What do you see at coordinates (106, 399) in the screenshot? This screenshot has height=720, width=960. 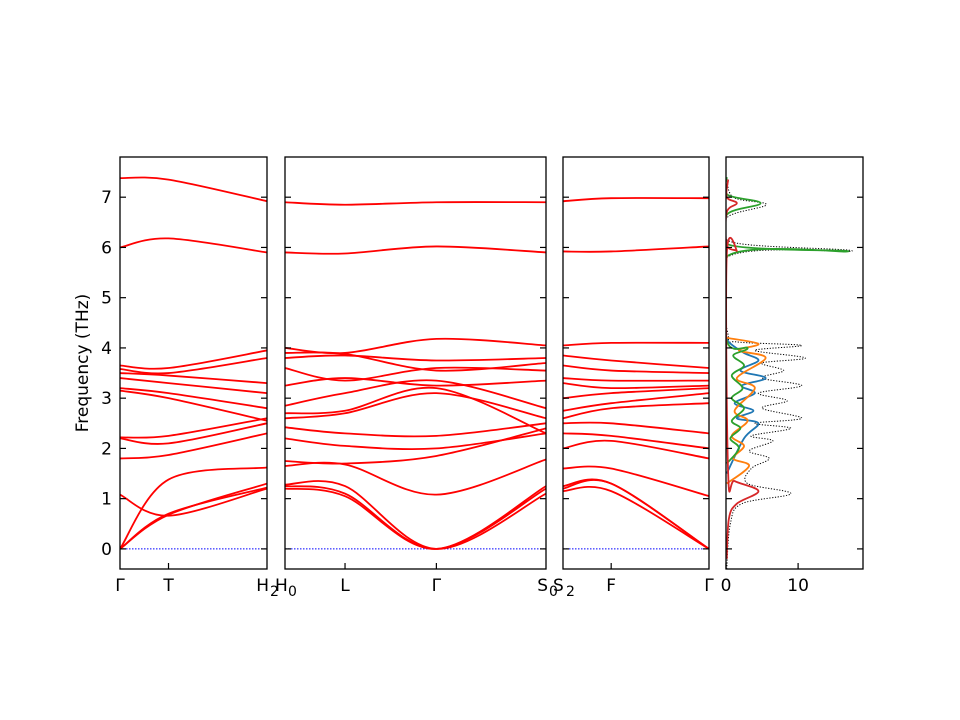 I see `y-tick-label: 3` at bounding box center [106, 399].